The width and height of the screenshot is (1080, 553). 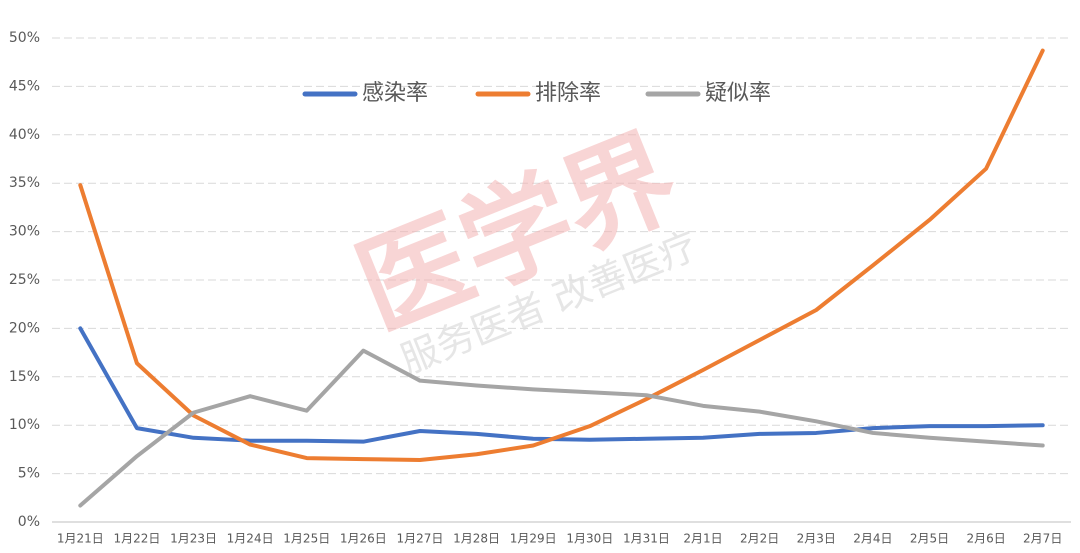 I want to click on x-tick-label: 1月31日, so click(x=646, y=539).